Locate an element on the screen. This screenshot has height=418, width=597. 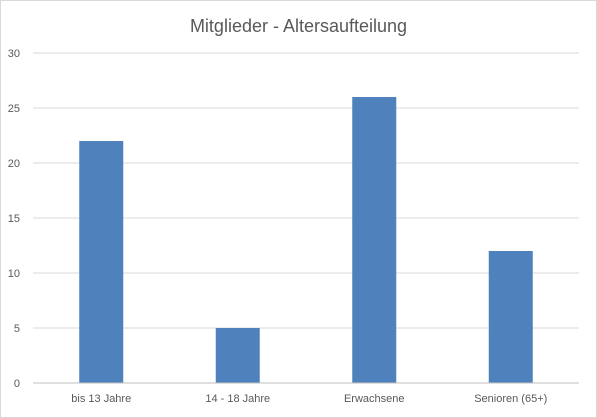
x-tick-label: 14 - 18 Jahre is located at coordinates (237, 399).